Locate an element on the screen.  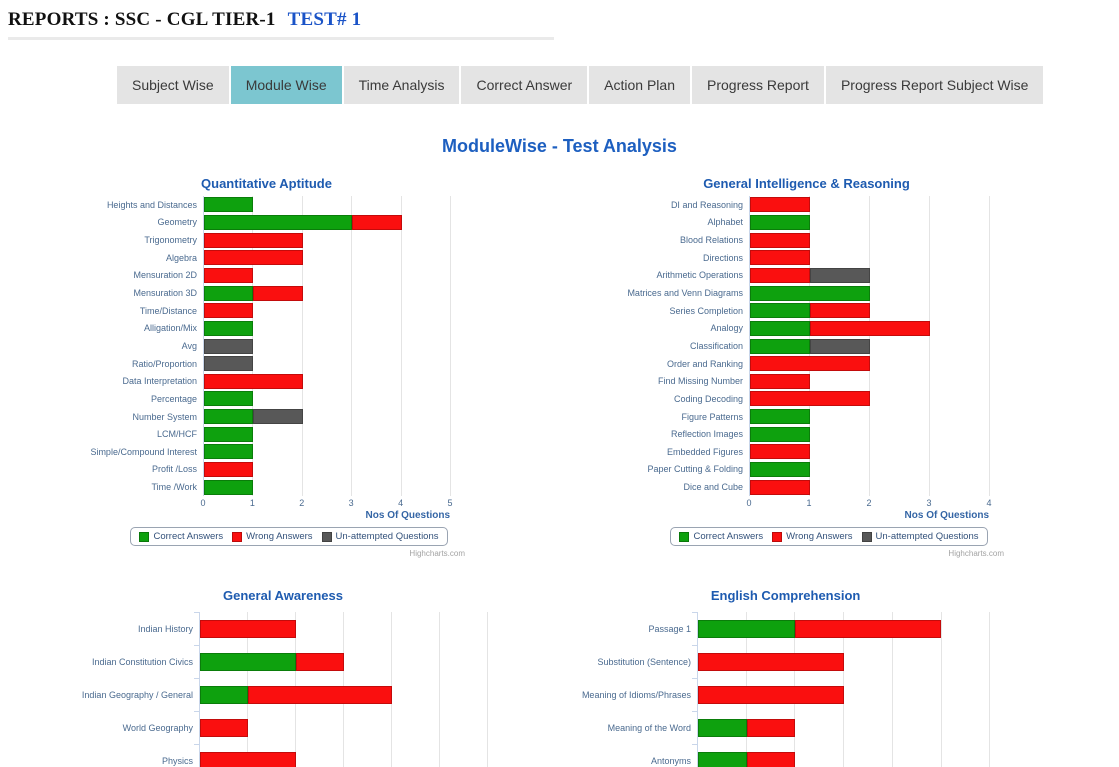
category-label: Paper Cutting & Folding is located at coordinates (695, 469).